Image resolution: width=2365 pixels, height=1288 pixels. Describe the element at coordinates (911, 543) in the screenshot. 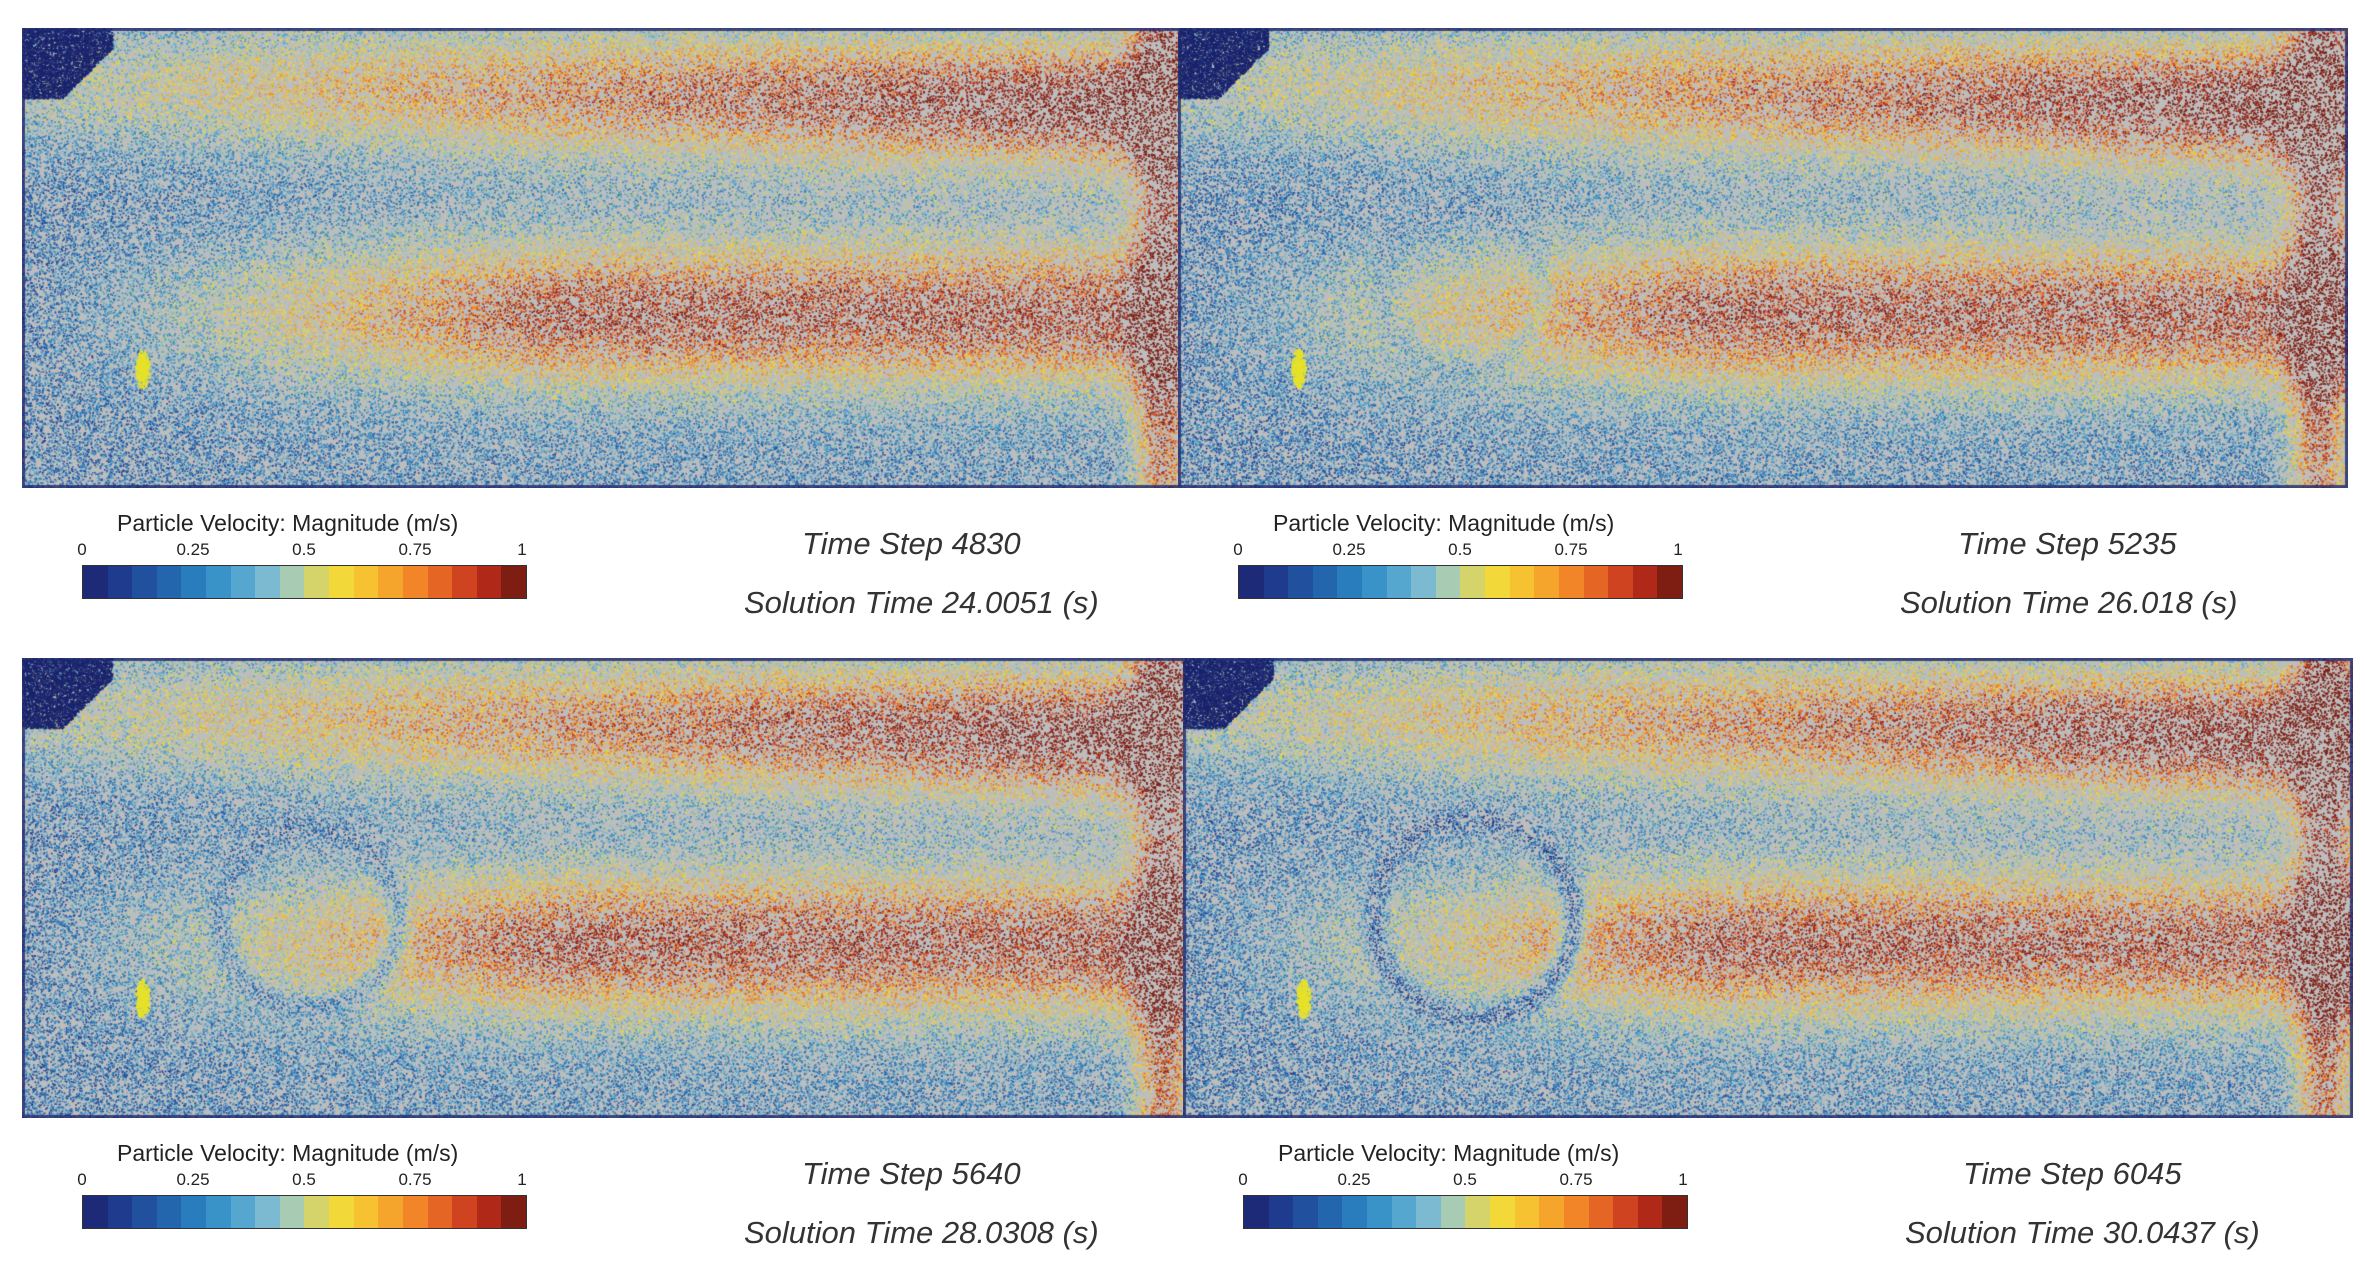

I see `time-step-label: Time Step 4830` at that location.